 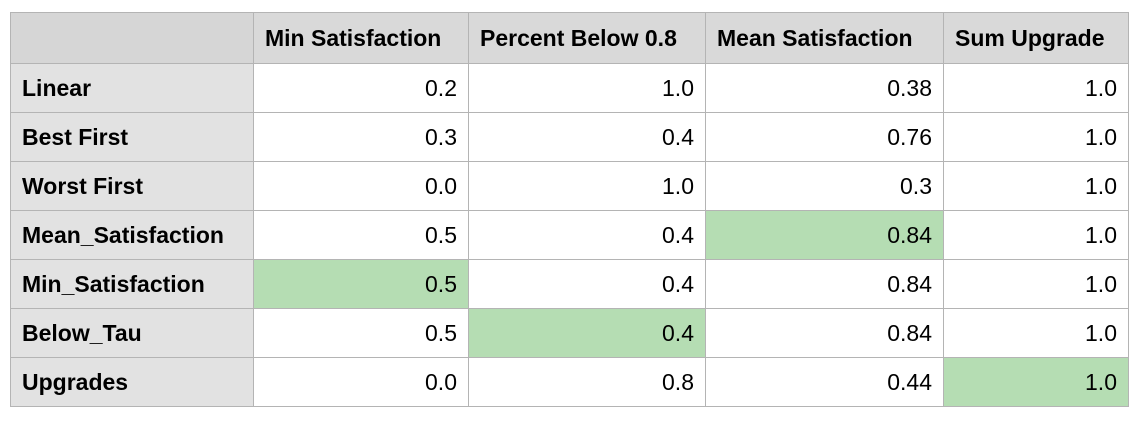 I want to click on row-label: Linear, so click(x=132, y=88).